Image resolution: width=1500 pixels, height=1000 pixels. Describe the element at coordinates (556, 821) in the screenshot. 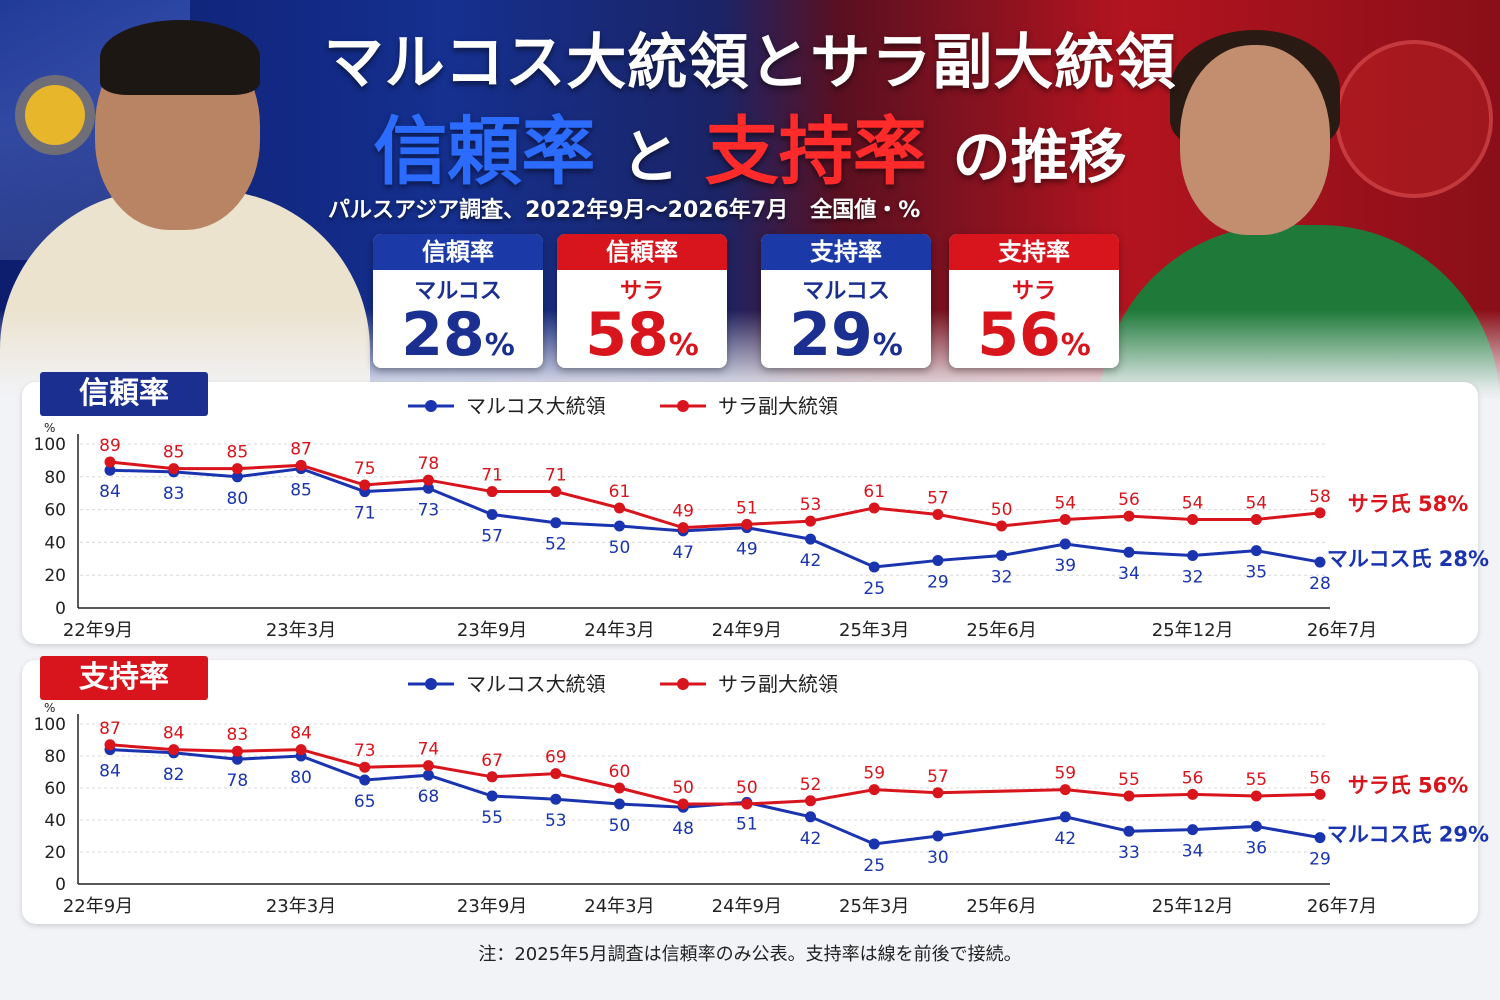

I see `data-label: 53` at that location.